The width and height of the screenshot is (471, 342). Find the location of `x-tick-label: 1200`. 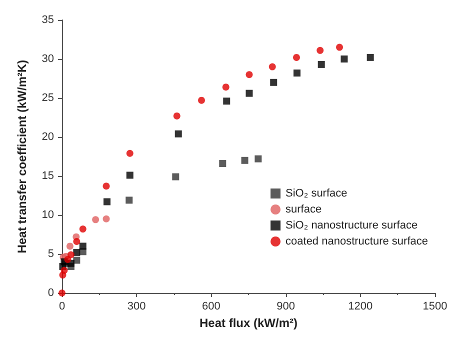

x-tick-label: 1200 is located at coordinates (360, 306).